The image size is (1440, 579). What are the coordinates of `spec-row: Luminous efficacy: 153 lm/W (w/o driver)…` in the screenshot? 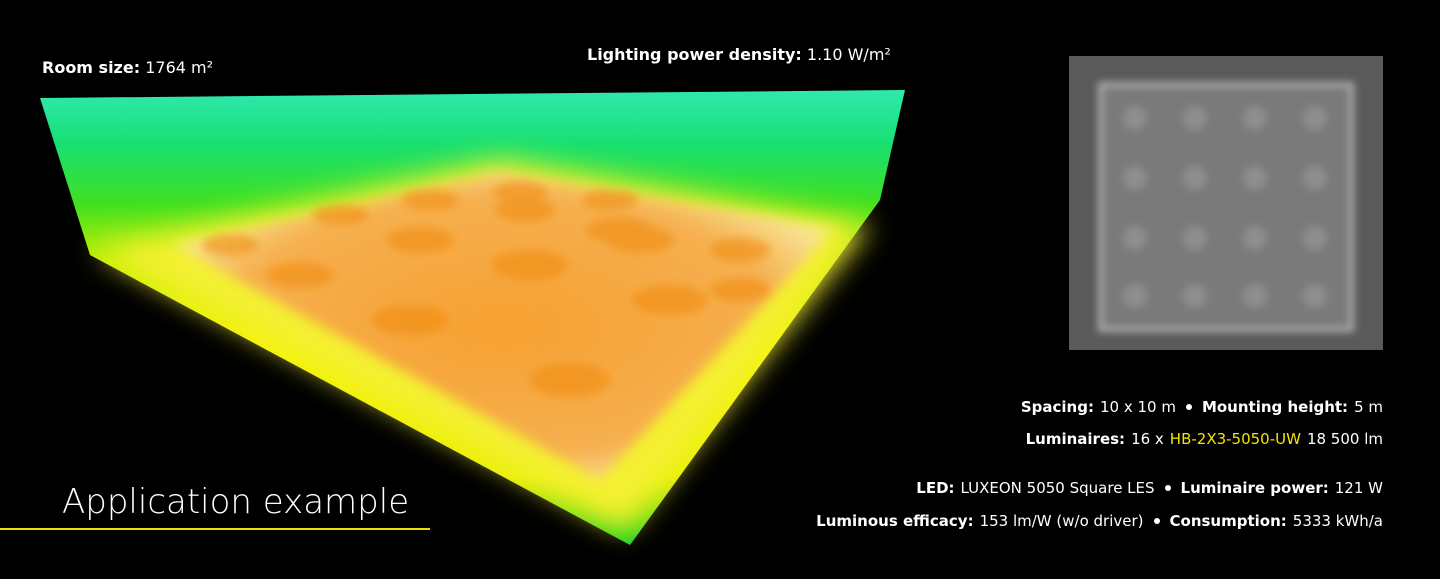 It's located at (1099, 521).